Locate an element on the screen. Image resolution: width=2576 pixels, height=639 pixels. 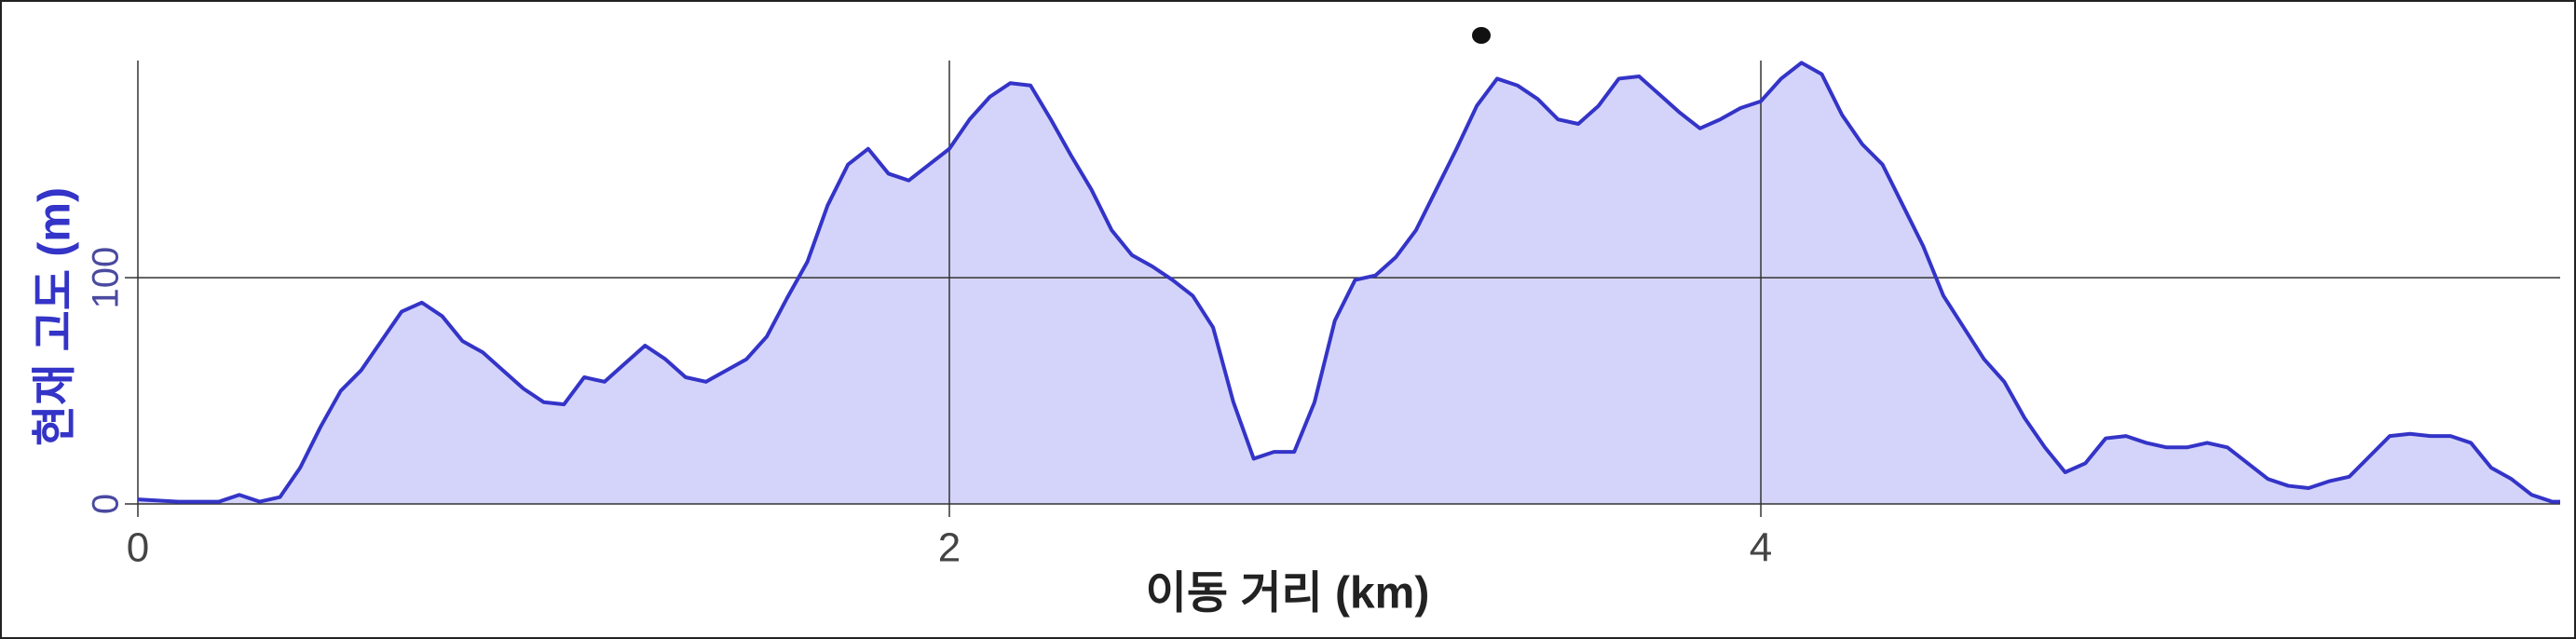
x-axis-label: 이동 거리 (km) is located at coordinates (1288, 594).